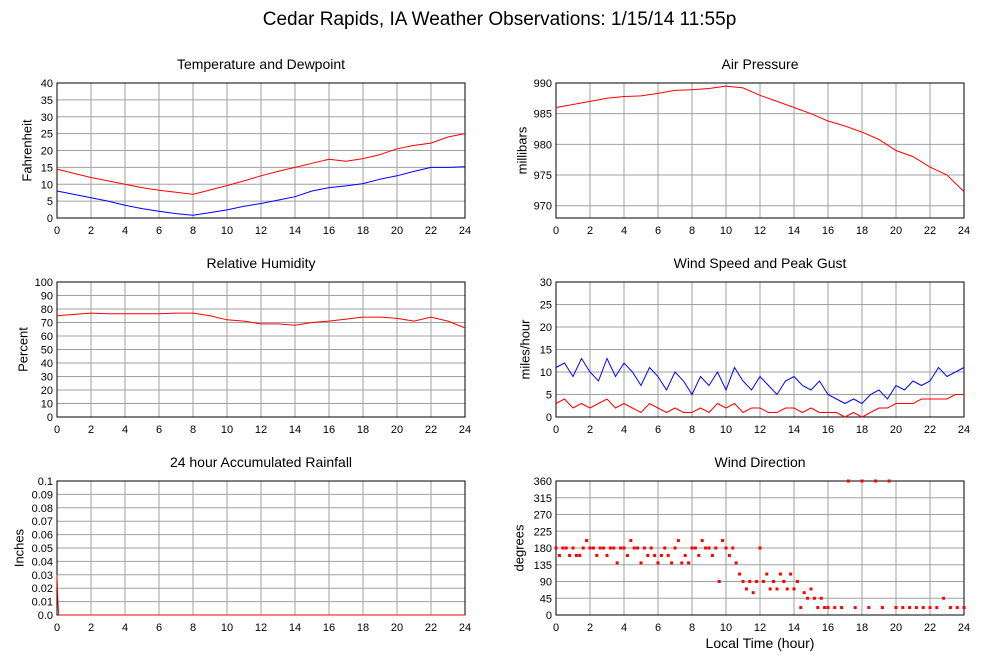 This screenshot has height=659, width=999. Describe the element at coordinates (760, 628) in the screenshot. I see `x-tick-label: 12` at that location.